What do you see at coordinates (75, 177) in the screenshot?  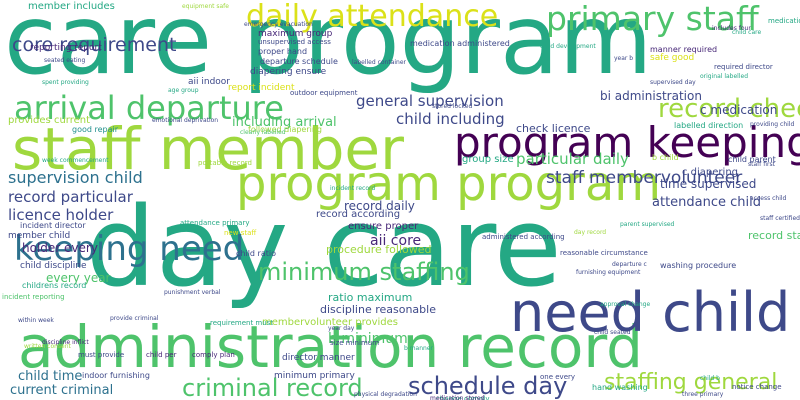 I see `word: supervision child` at bounding box center [75, 177].